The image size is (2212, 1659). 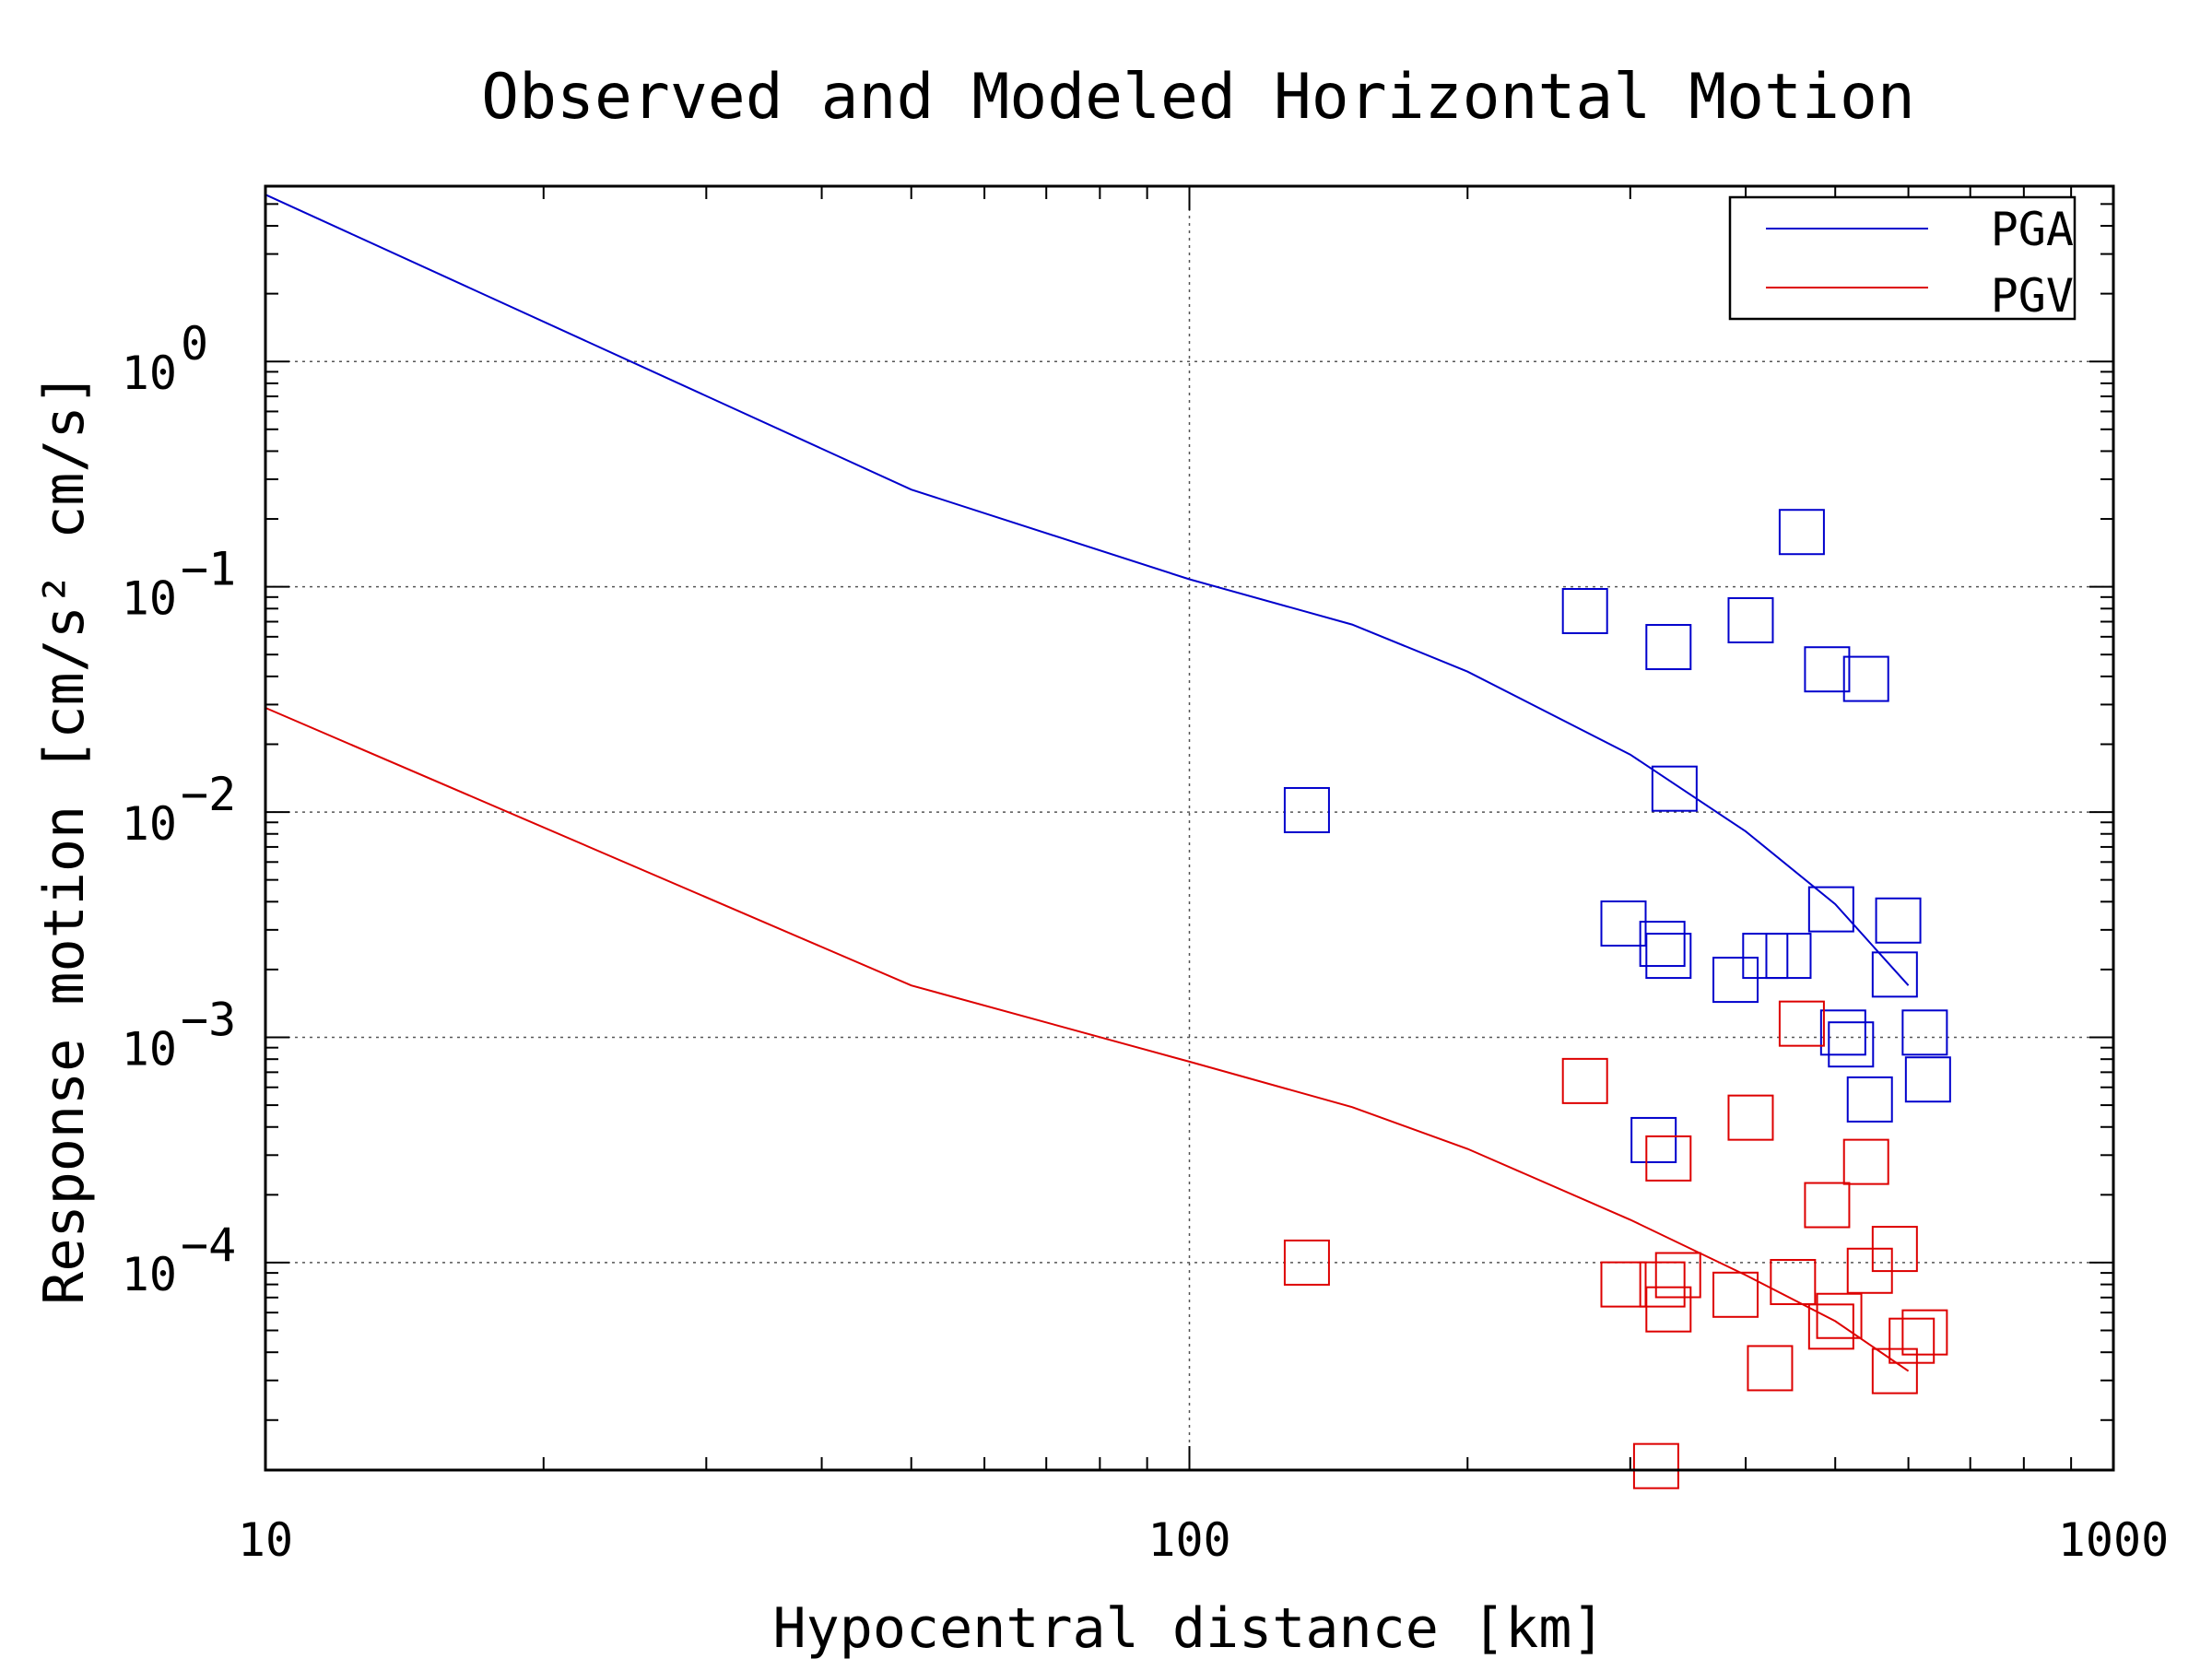 I want to click on y-tick-label-exponent: −1, so click(x=208, y=569).